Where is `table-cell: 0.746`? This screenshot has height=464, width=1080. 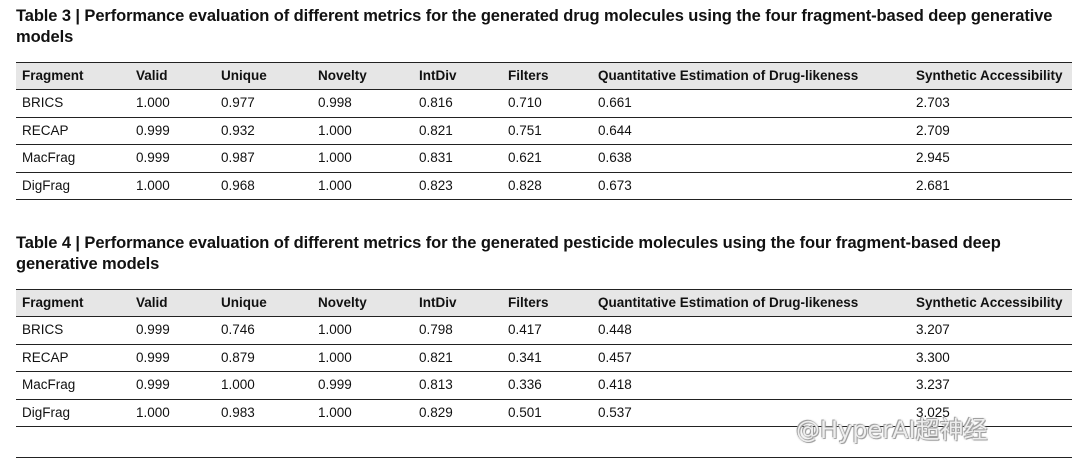
table-cell: 0.746 is located at coordinates (238, 329).